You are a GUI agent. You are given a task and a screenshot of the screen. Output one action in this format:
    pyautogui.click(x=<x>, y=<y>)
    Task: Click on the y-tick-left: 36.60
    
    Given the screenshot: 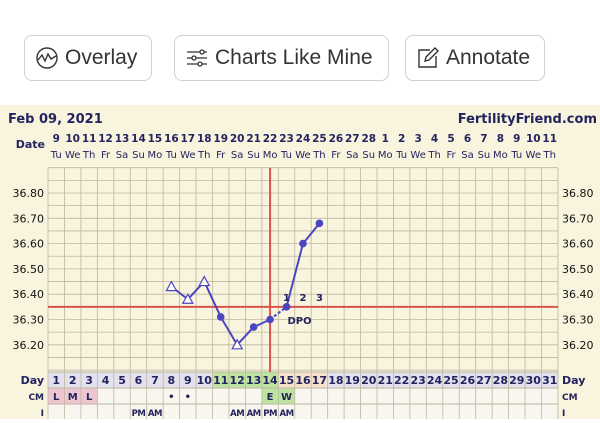 What is the action you would take?
    pyautogui.click(x=29, y=244)
    